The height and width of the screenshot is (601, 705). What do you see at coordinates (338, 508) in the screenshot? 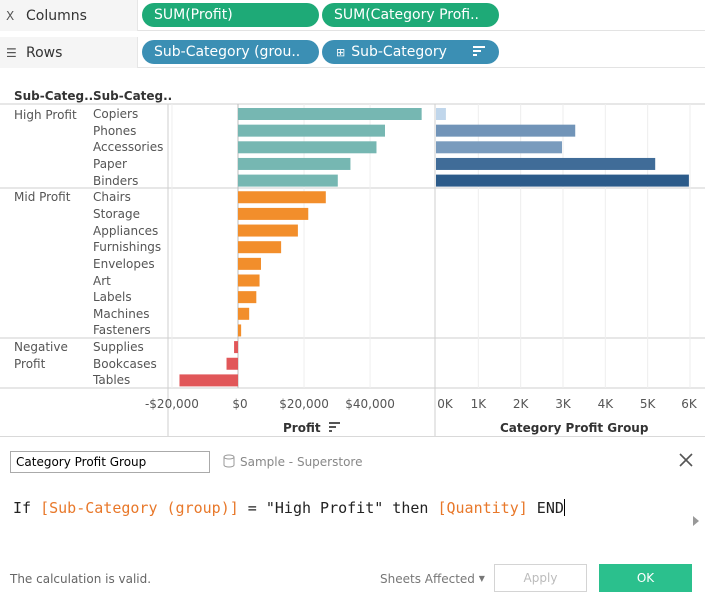
I see `formula-part: = "High Profit" then` at bounding box center [338, 508].